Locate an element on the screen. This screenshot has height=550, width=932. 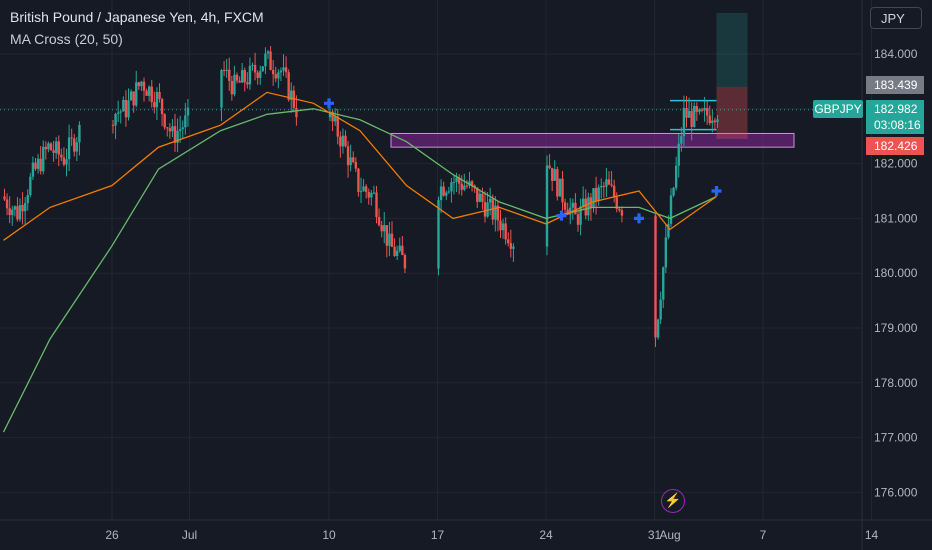
x-tick-label: 31 is located at coordinates (655, 535).